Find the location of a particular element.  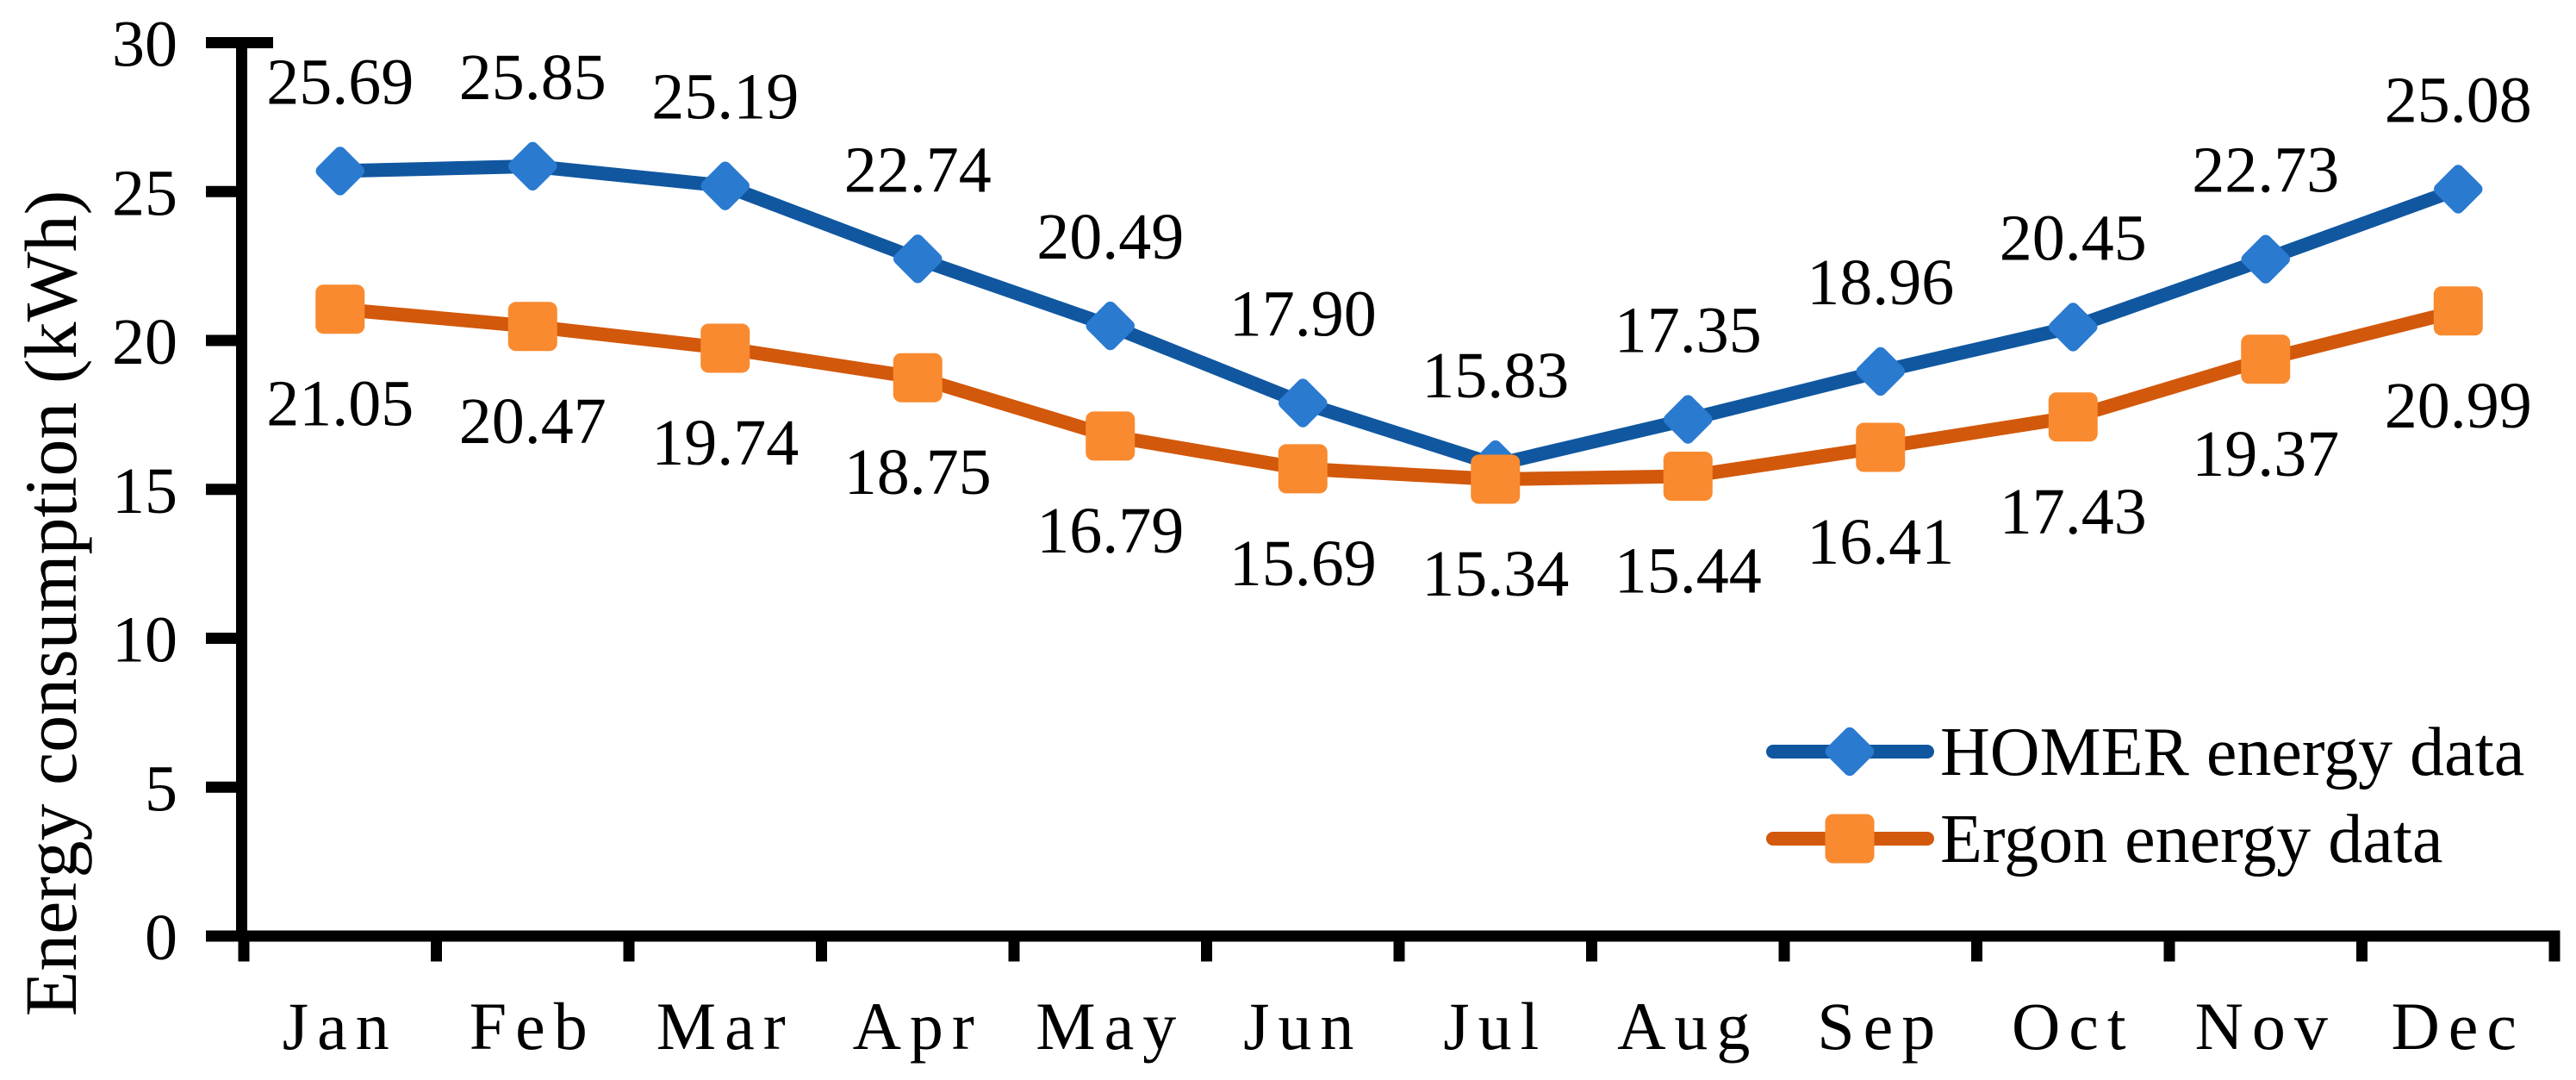

data-point-label: 15.44 is located at coordinates (1689, 571).